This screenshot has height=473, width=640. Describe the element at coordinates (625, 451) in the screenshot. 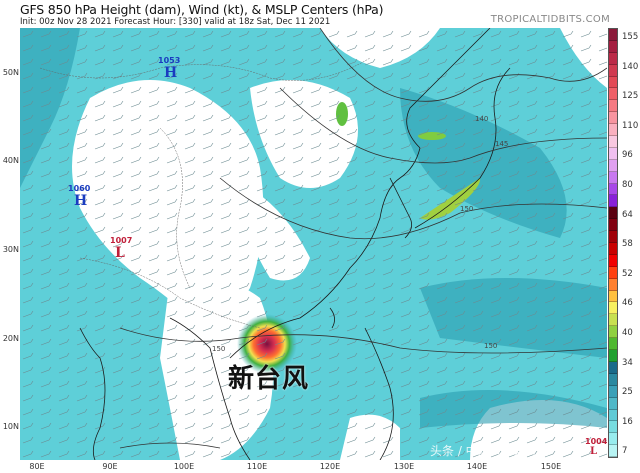

I see `colorbar-label: 7` at that location.